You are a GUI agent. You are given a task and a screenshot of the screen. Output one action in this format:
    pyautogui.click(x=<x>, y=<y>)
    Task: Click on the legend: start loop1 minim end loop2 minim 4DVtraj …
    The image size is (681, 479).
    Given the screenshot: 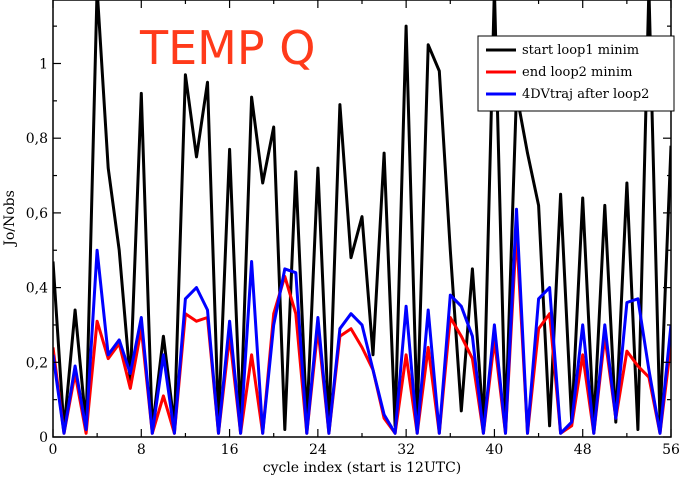 What is the action you would take?
    pyautogui.click(x=576, y=73)
    